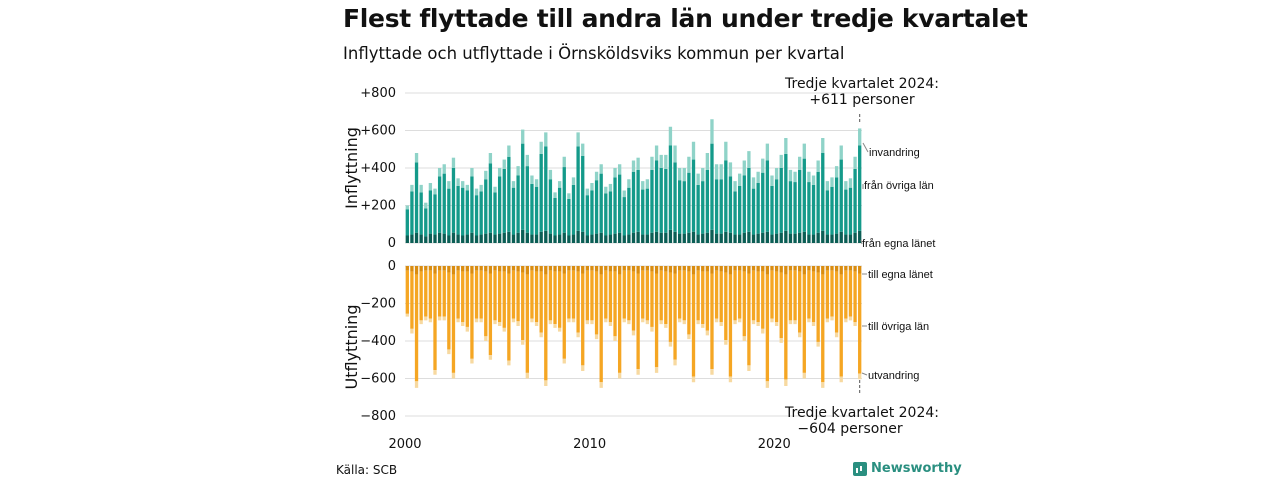 The height and width of the screenshot is (480, 1280). Describe the element at coordinates (898, 244) in the screenshot. I see `segment-label-fran-egna-lanet: från egna länet` at that location.